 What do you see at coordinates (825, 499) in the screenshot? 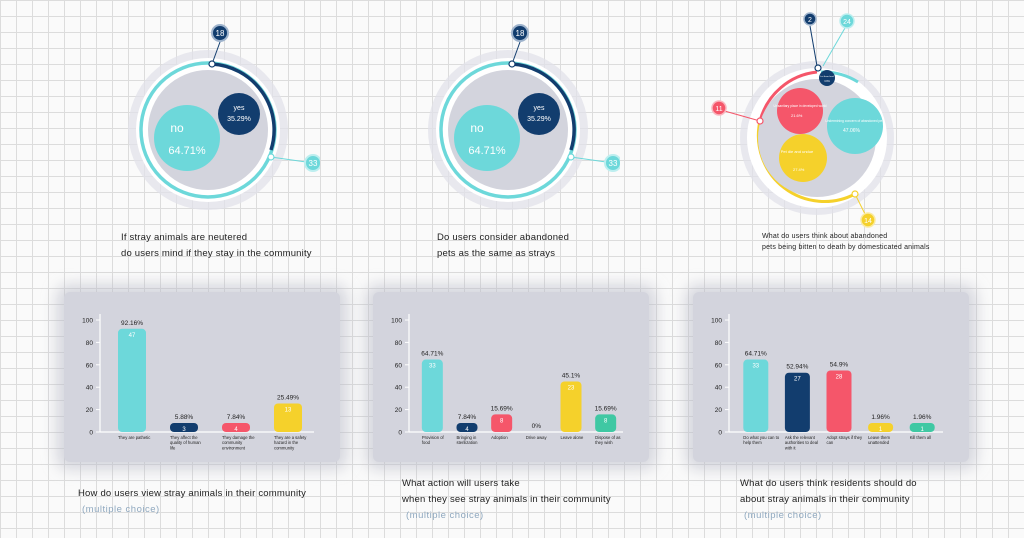
I see `caption-line: about stray animals in their community` at bounding box center [825, 499].